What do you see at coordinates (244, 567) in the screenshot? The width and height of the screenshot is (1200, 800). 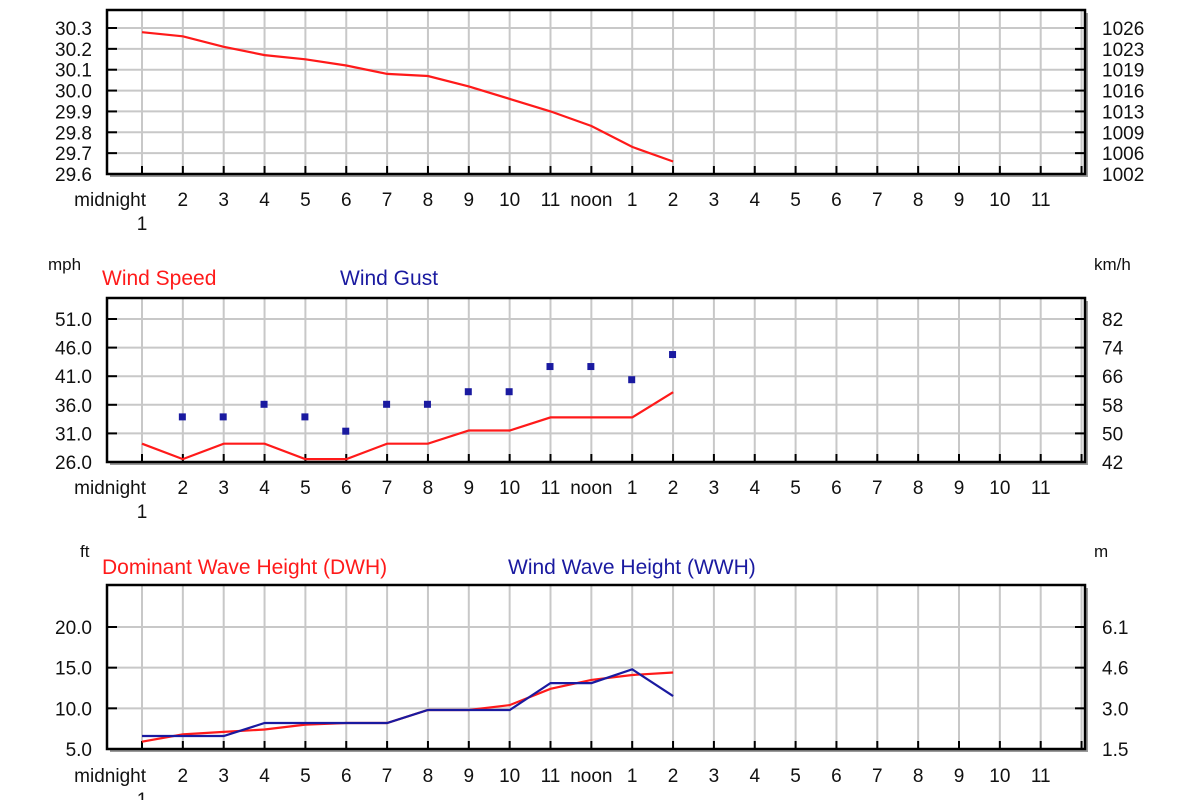 I see `legend-entry: Dominant Wave Height (DWH)` at bounding box center [244, 567].